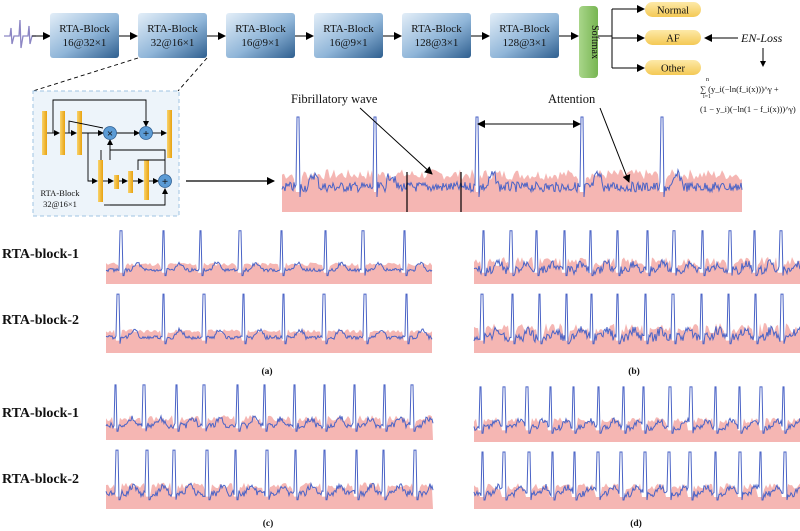 This screenshot has height=531, width=800. What do you see at coordinates (594, 42) in the screenshot?
I see `softmax-label: Softmax` at bounding box center [594, 42].